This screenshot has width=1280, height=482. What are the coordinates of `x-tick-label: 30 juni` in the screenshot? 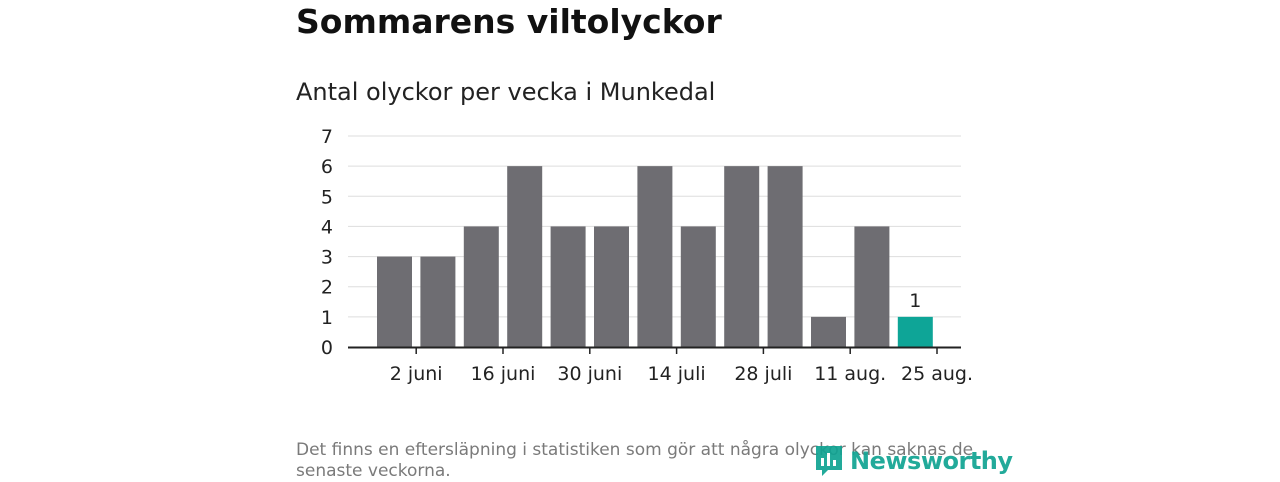 It's located at (589, 374).